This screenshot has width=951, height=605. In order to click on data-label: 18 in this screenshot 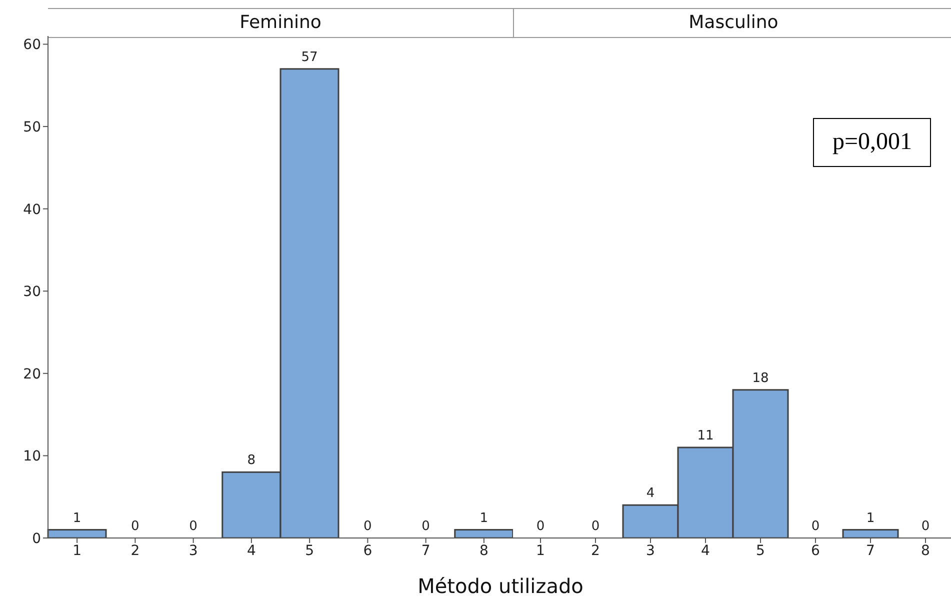, I will do `click(760, 378)`.